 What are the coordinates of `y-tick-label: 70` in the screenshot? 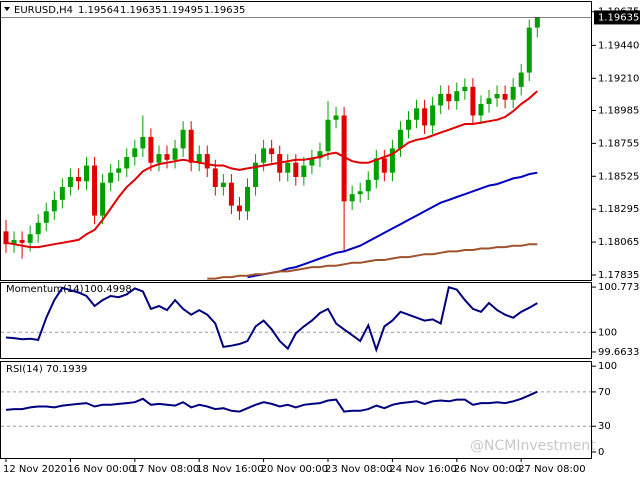 It's located at (604, 392).